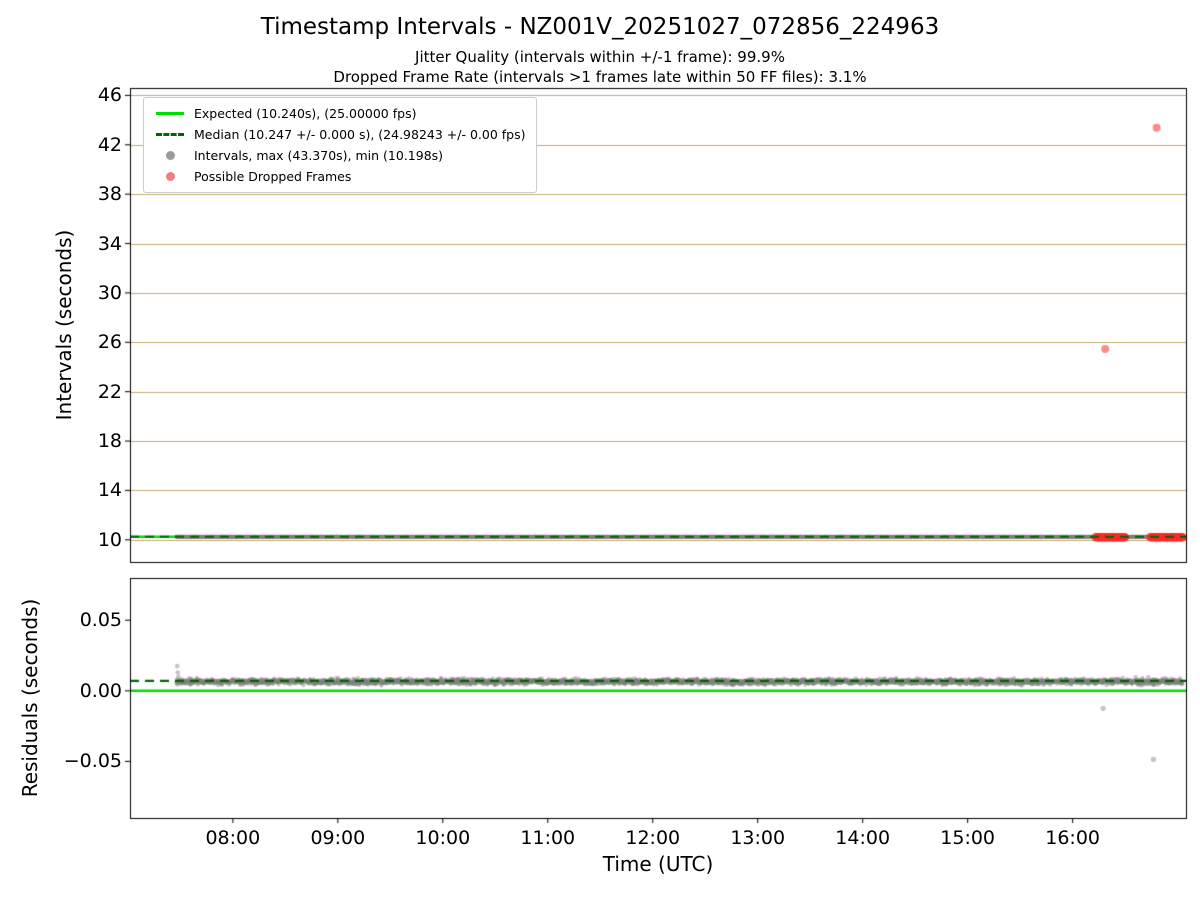 The height and width of the screenshot is (900, 1200). What do you see at coordinates (64, 325) in the screenshot?
I see `y-axis-label-intervals: Intervals (seconds)` at bounding box center [64, 325].